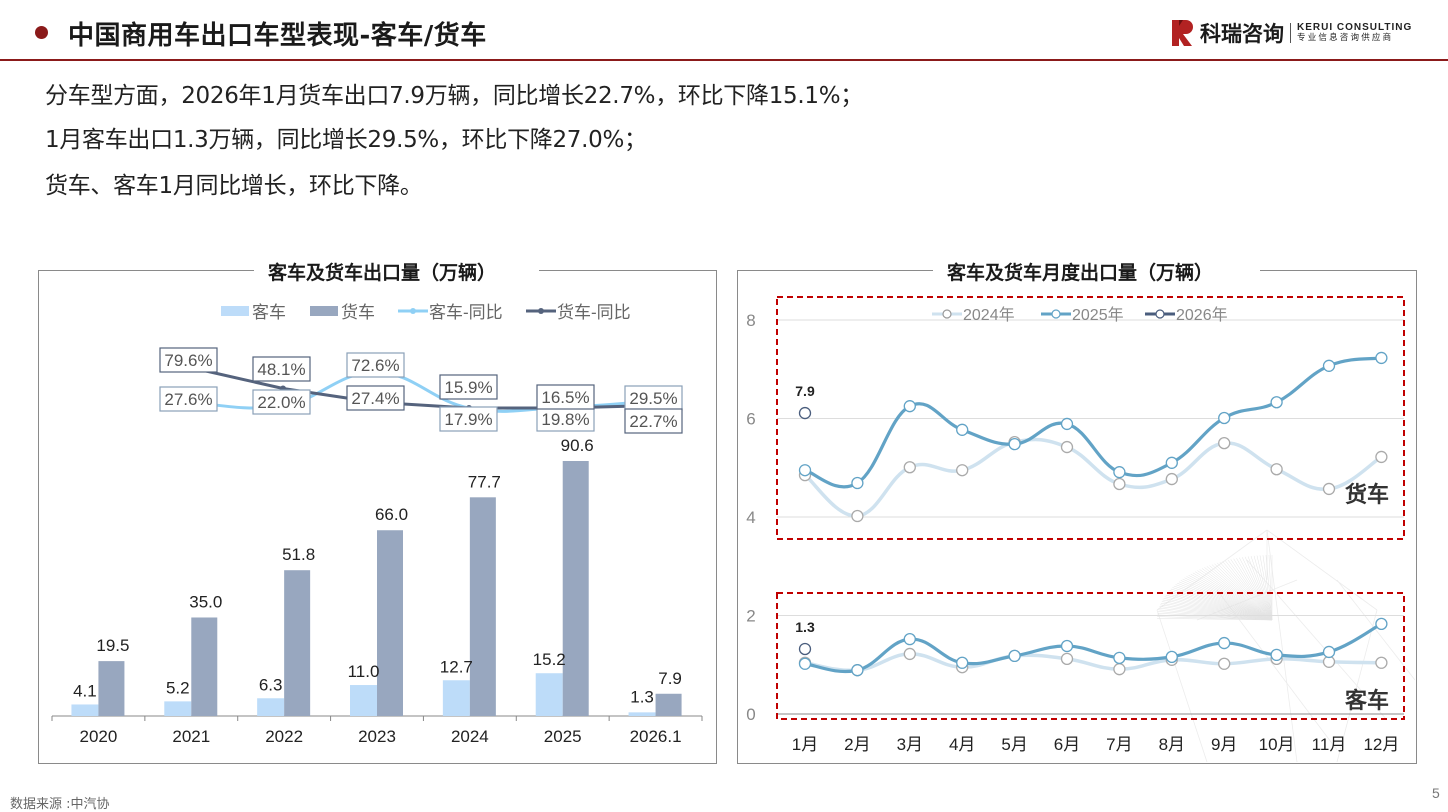 The height and width of the screenshot is (812, 1448). I want to click on legend-label-0: 客车, so click(269, 312).